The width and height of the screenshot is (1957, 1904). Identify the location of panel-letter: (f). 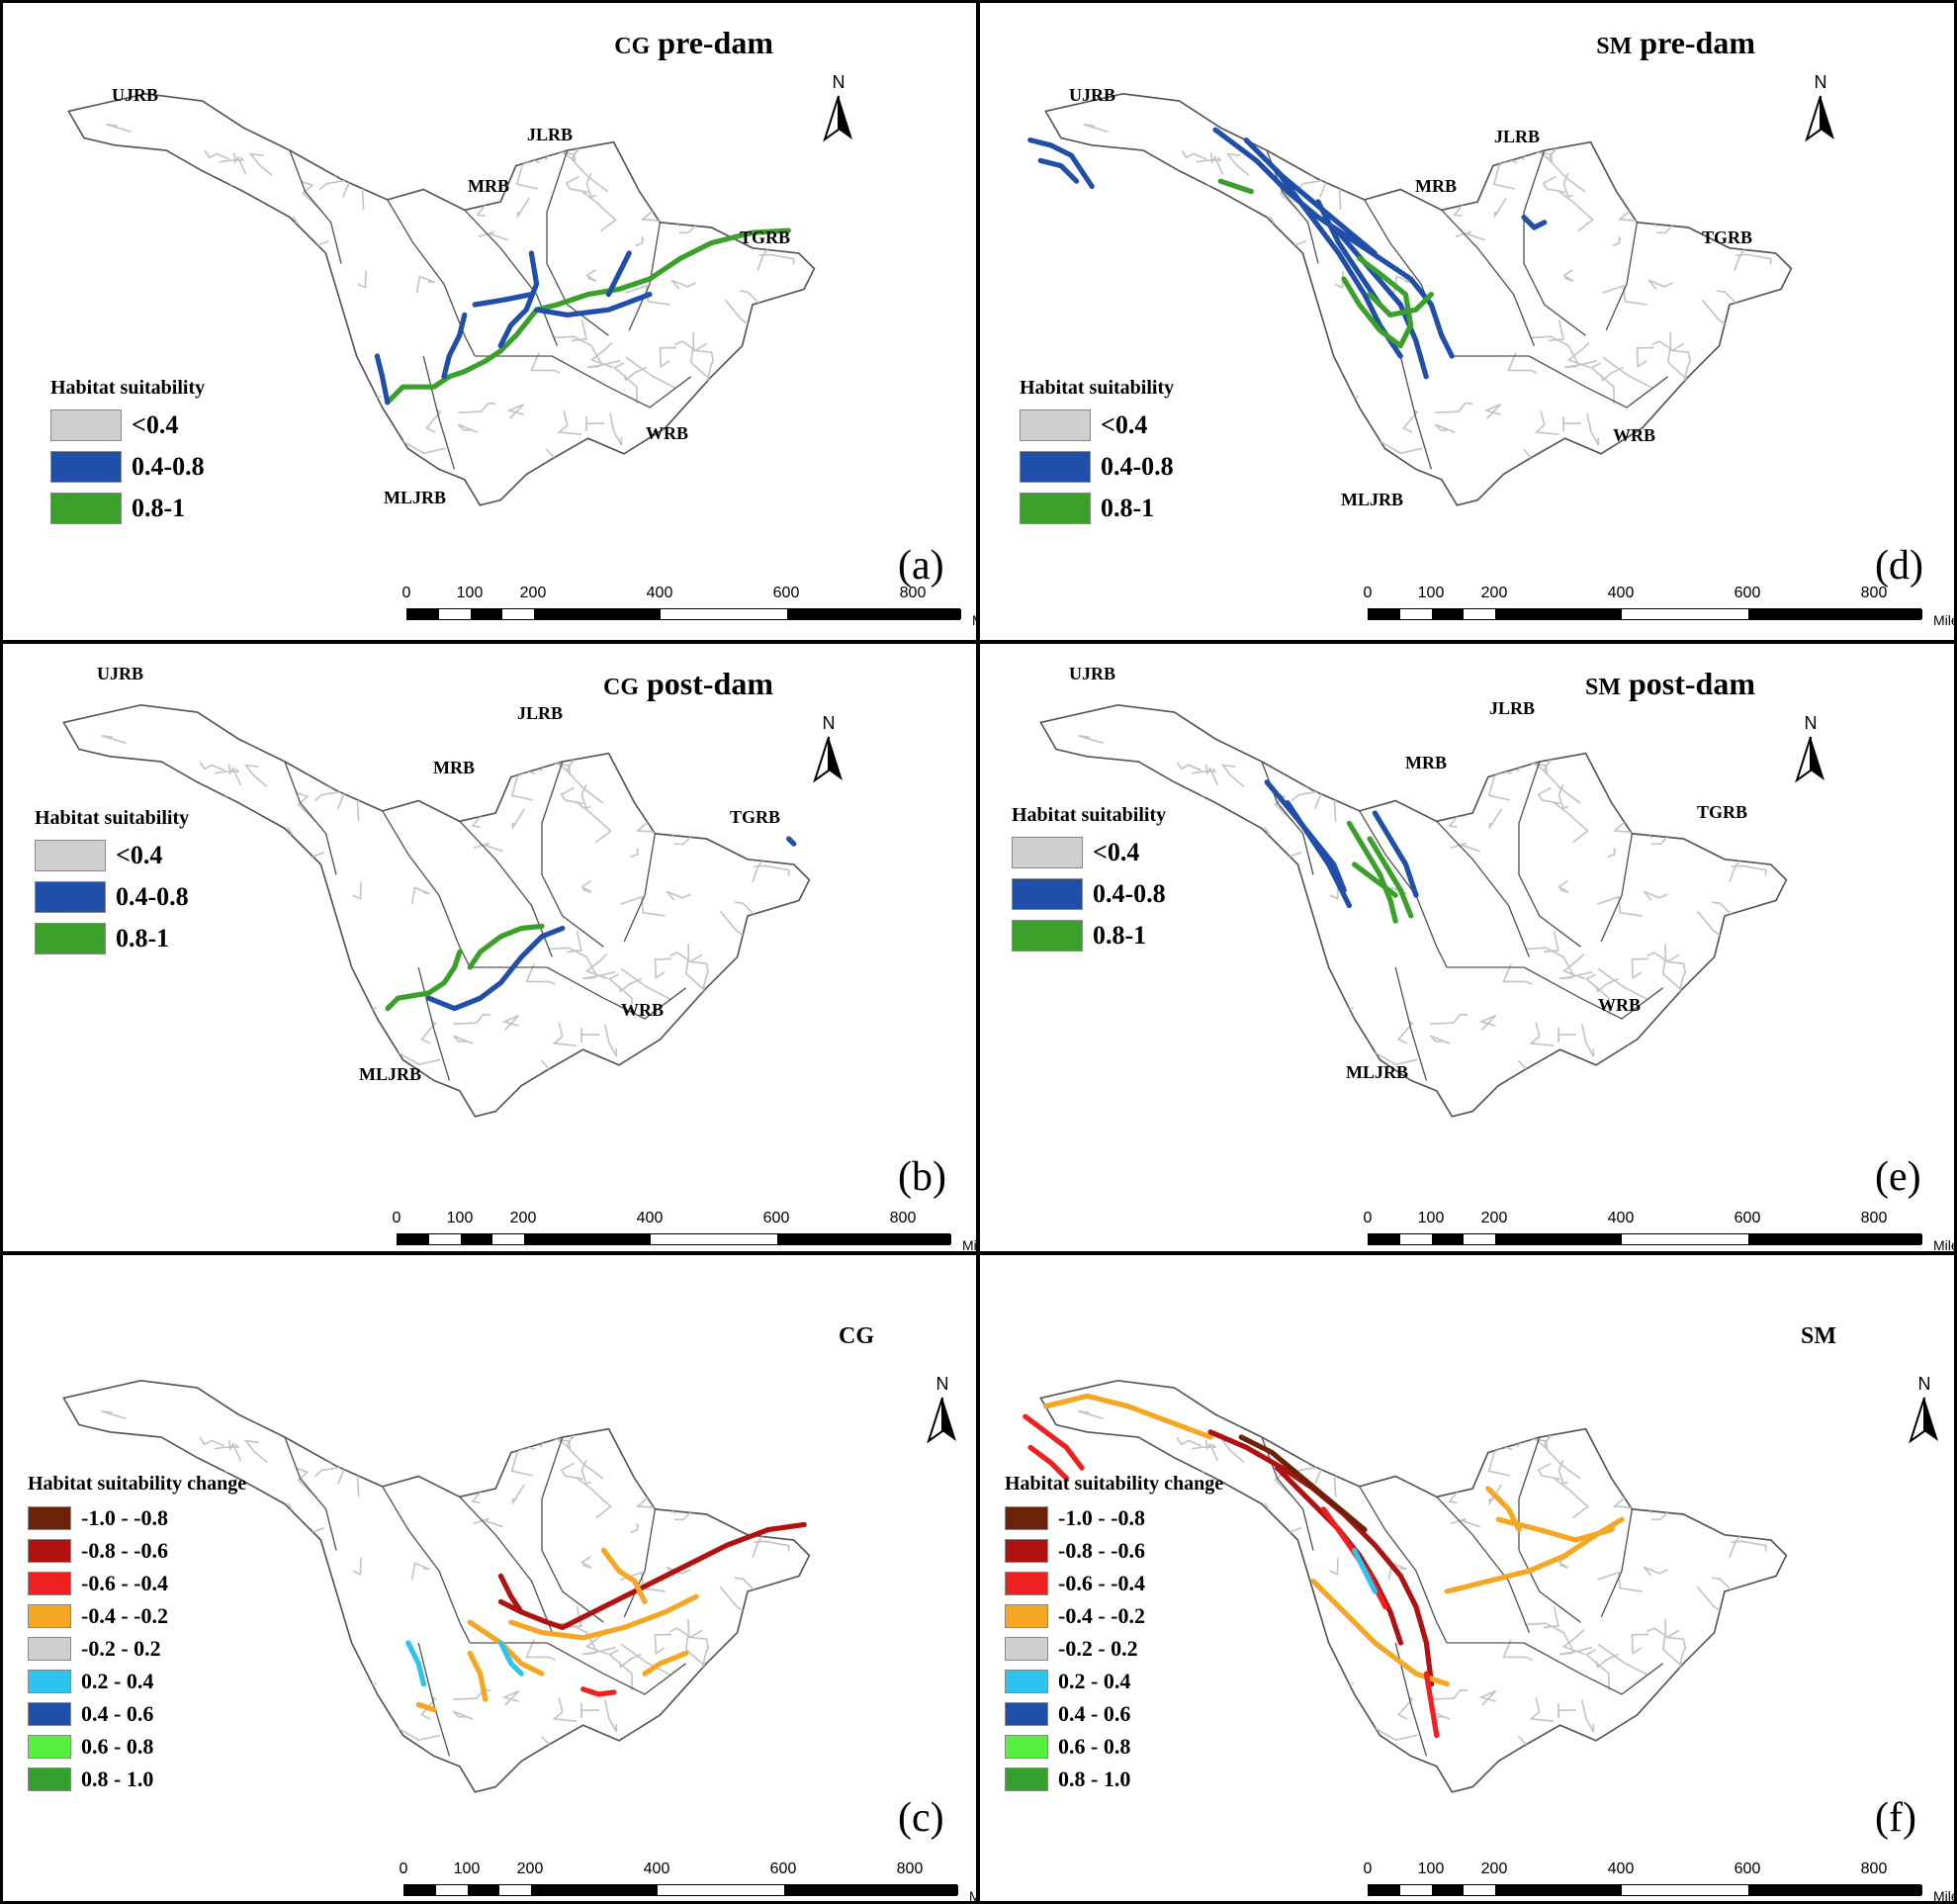
(1896, 1818).